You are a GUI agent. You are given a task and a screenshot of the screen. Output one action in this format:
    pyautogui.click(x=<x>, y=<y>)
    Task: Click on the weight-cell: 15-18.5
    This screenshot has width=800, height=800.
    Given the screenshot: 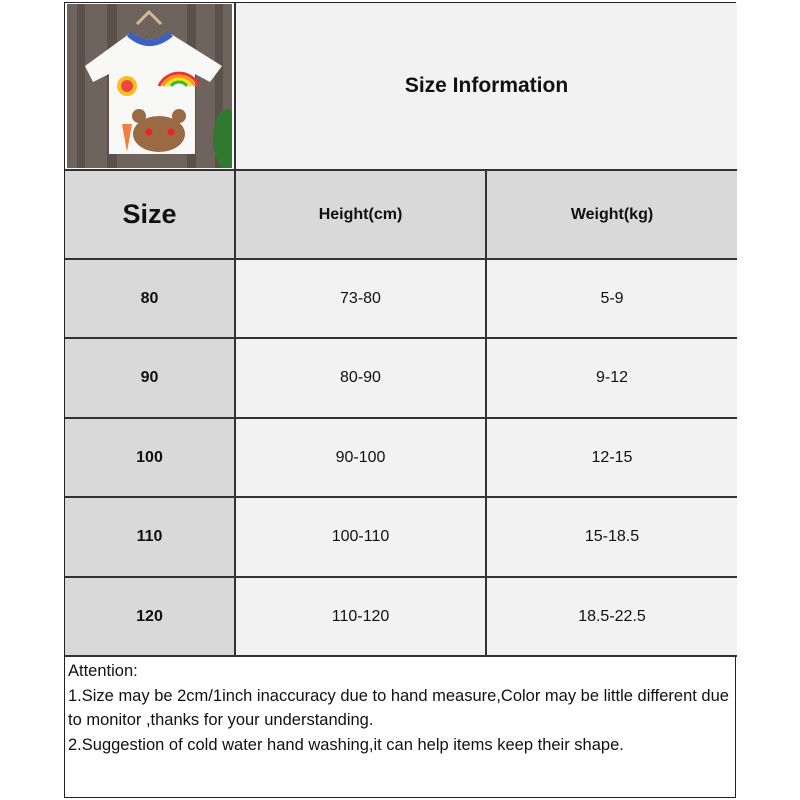 What is the action you would take?
    pyautogui.click(x=612, y=538)
    